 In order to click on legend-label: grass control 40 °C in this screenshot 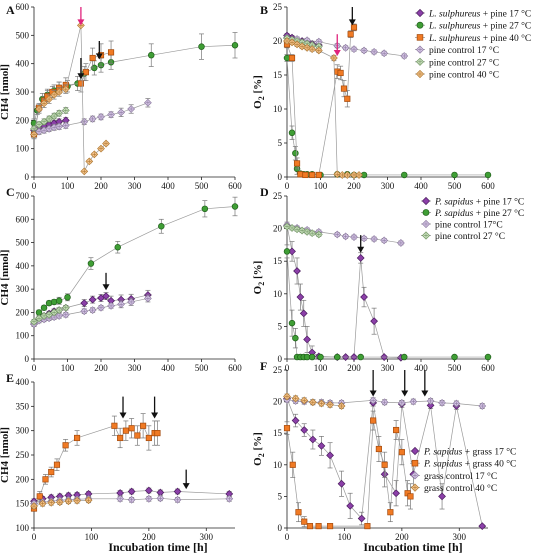, I will do `click(460, 488)`.